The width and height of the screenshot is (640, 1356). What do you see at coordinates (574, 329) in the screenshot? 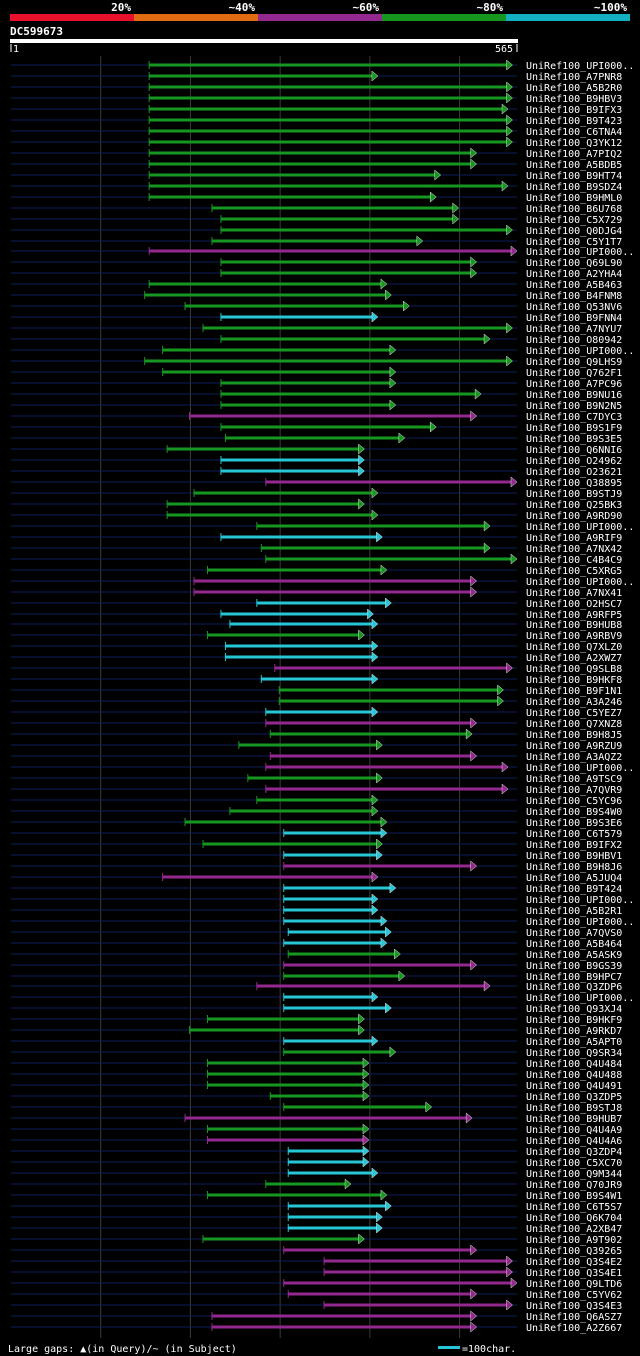
I see `hit-label: UniRef100_A7NYU7` at bounding box center [574, 329].